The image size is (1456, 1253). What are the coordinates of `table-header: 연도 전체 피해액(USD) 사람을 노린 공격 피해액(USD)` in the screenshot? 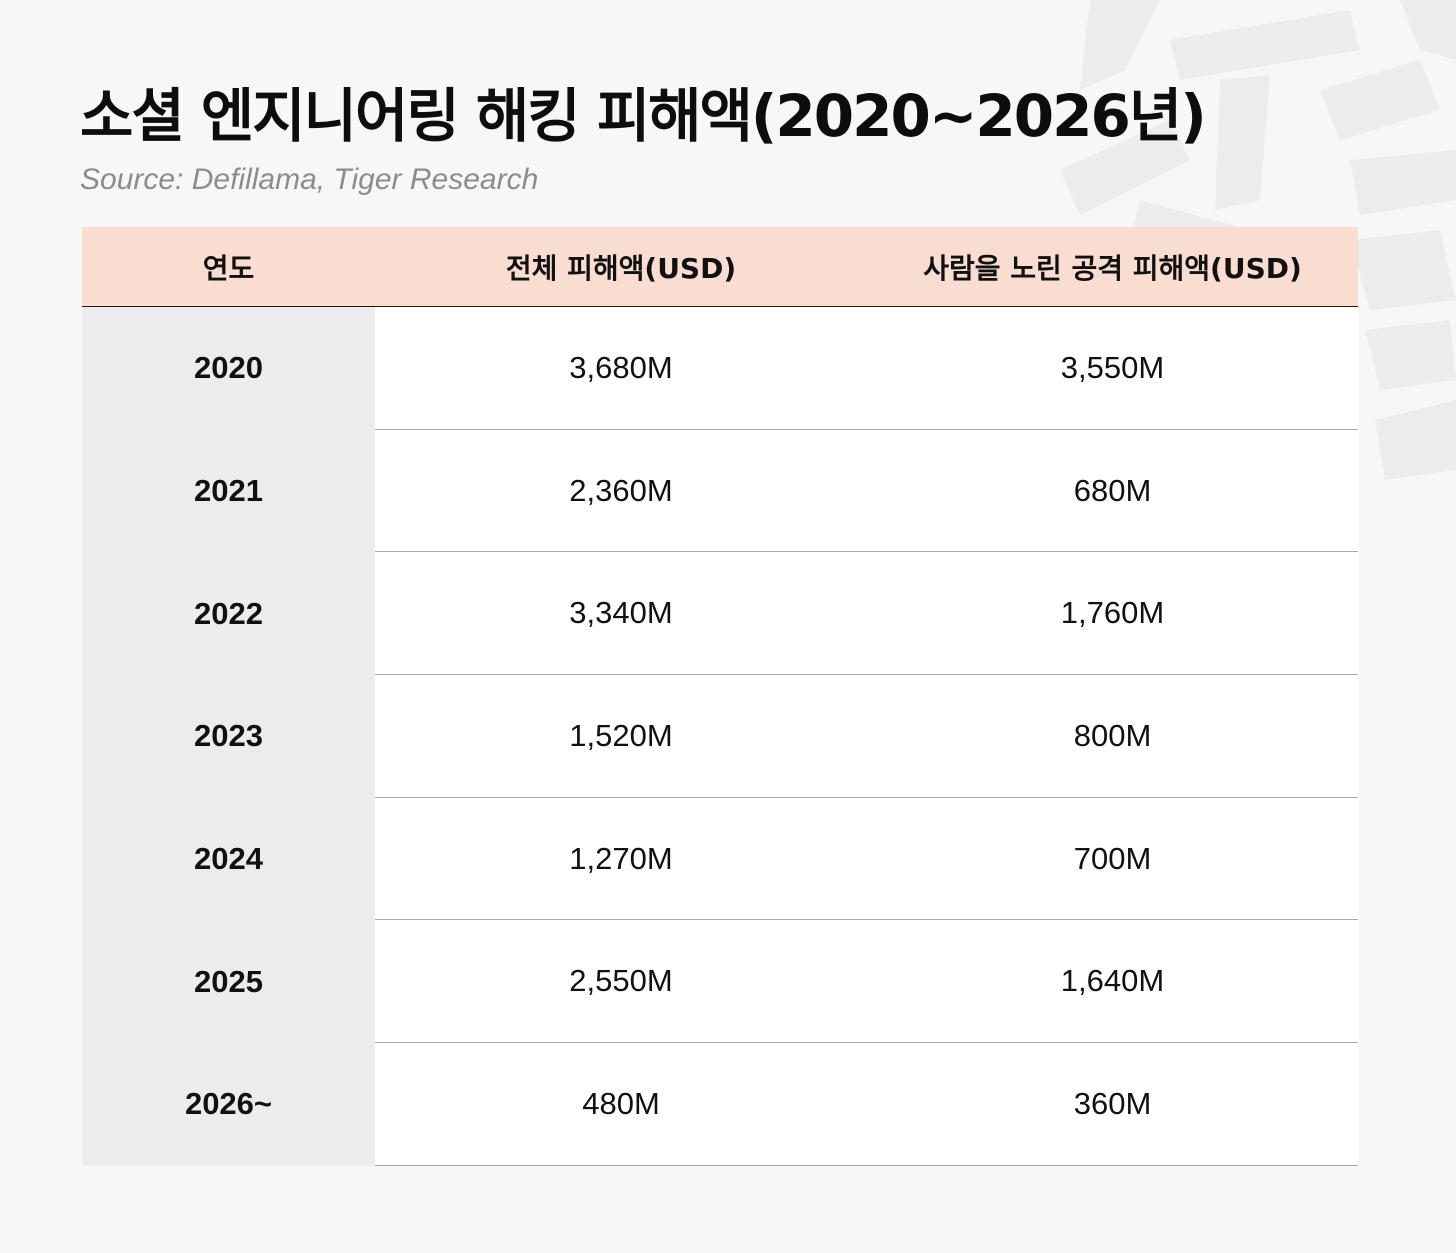 It's located at (720, 267).